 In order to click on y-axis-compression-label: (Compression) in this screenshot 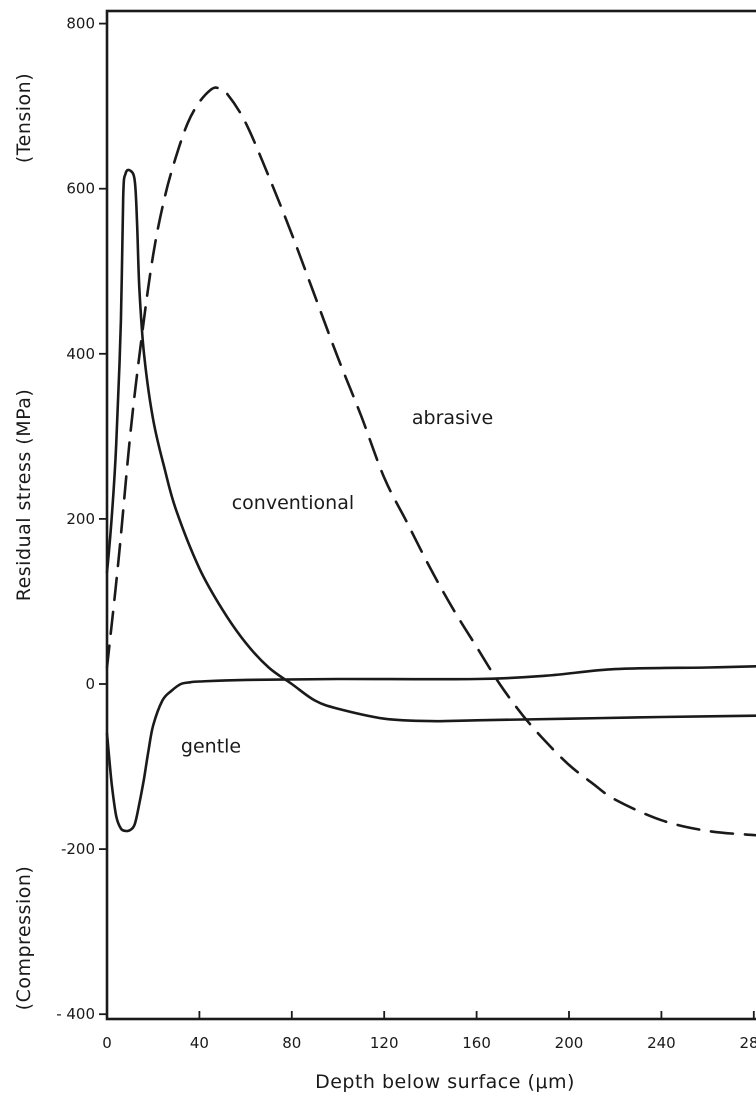, I will do `click(24, 938)`.